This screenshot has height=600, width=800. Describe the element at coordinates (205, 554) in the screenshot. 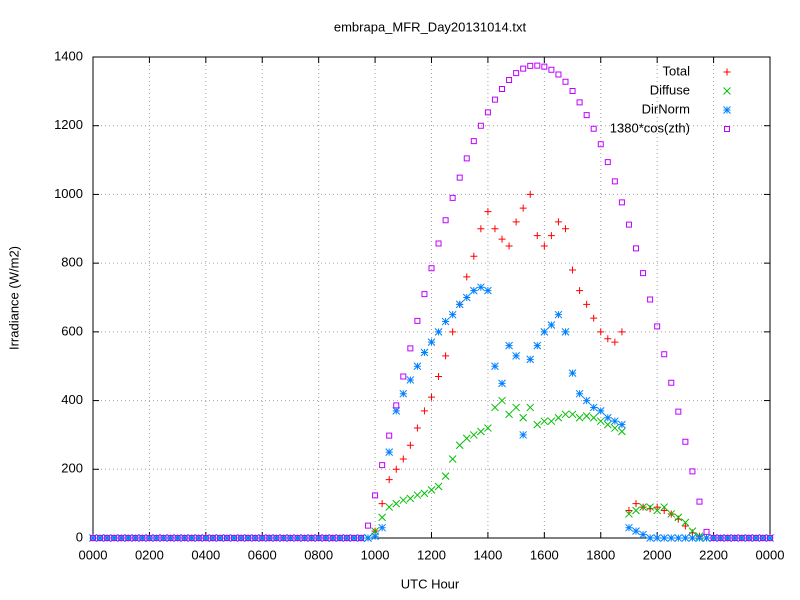

I see `x-tick-label: 0400` at that location.